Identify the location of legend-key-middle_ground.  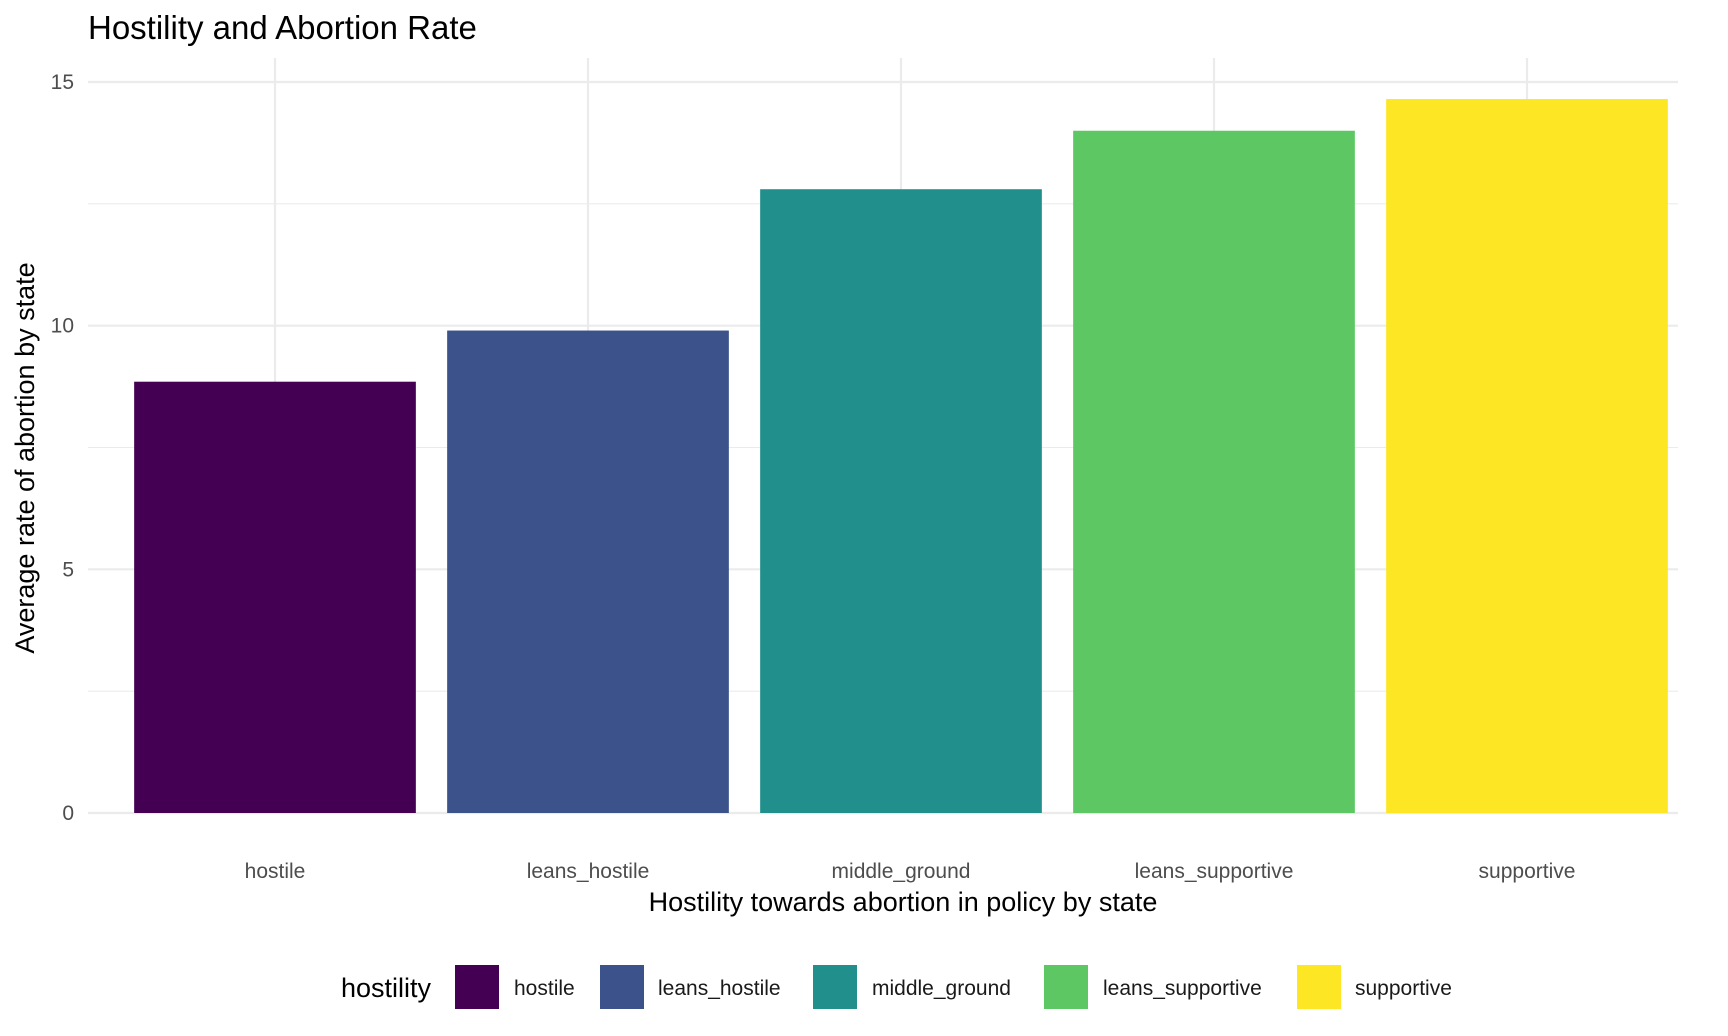
(835, 987).